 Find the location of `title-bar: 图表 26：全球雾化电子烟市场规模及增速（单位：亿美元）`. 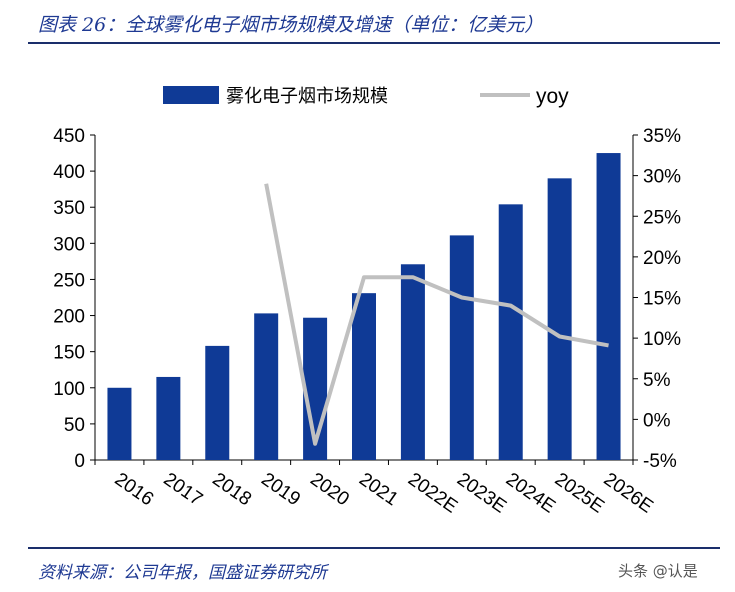

title-bar: 图表 26：全球雾化电子烟市场规模及增速（单位：亿美元） is located at coordinates (374, 25).